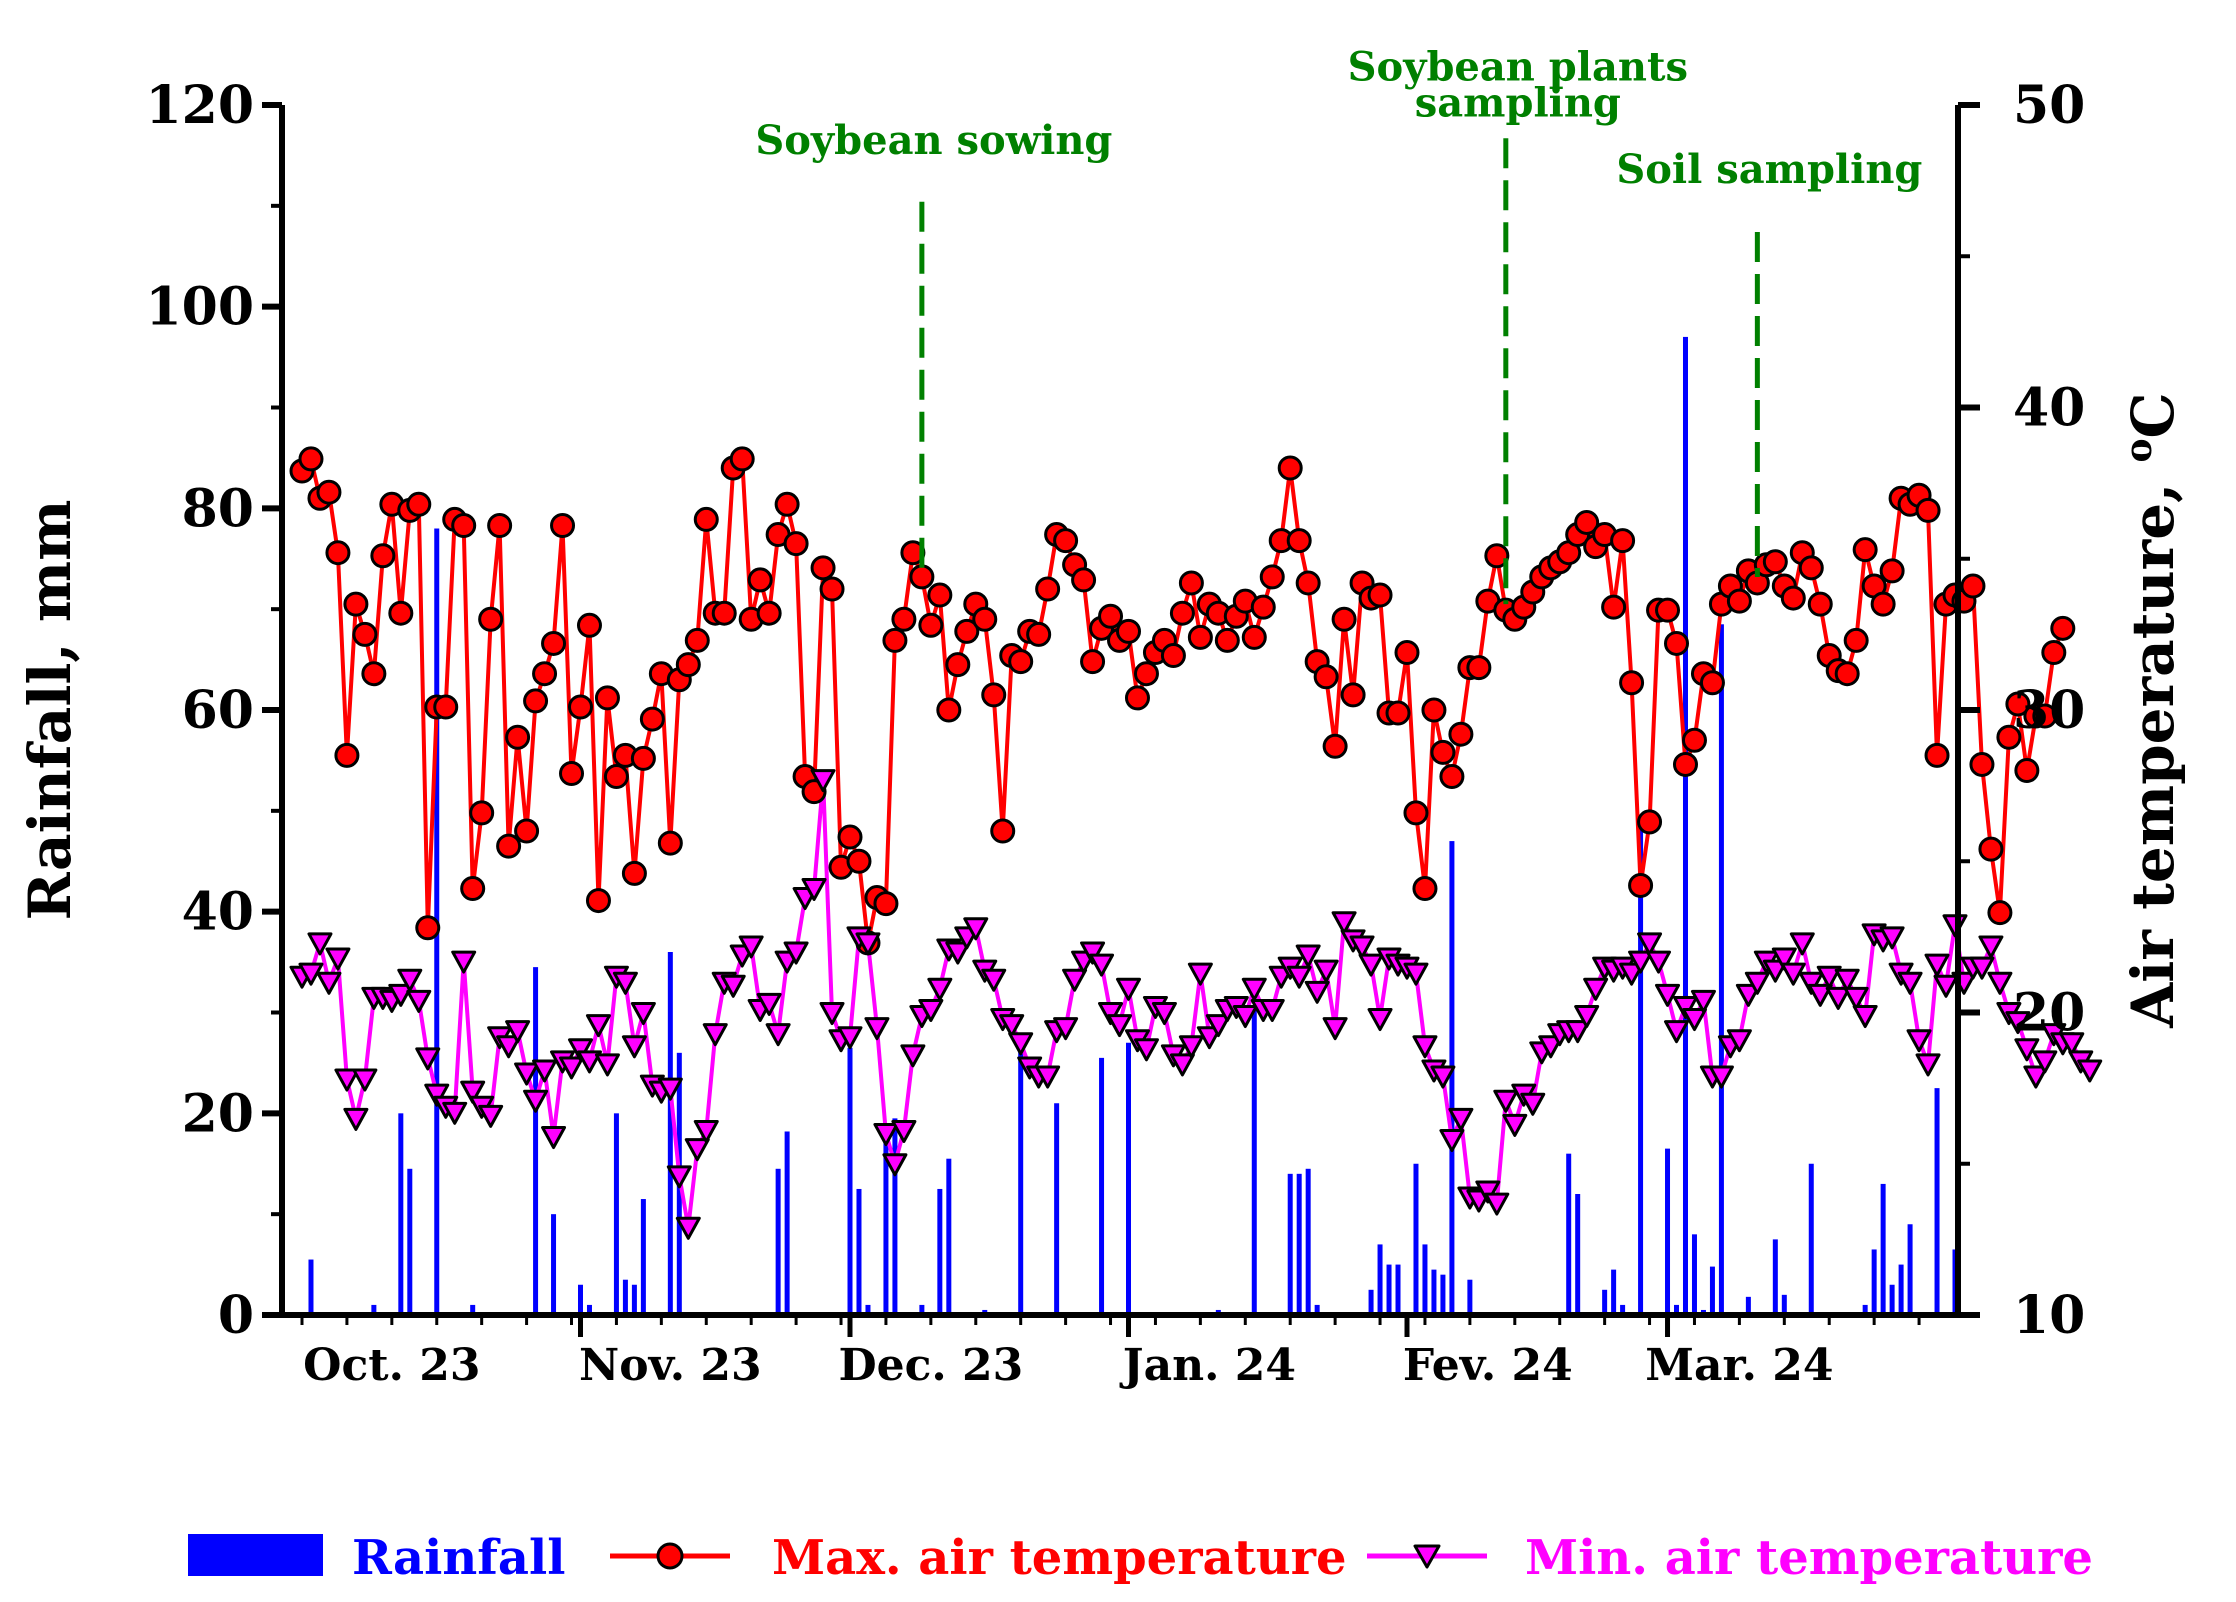 This screenshot has width=2236, height=1602. What do you see at coordinates (2049, 1315) in the screenshot?
I see `right-tick-label: 10` at bounding box center [2049, 1315].